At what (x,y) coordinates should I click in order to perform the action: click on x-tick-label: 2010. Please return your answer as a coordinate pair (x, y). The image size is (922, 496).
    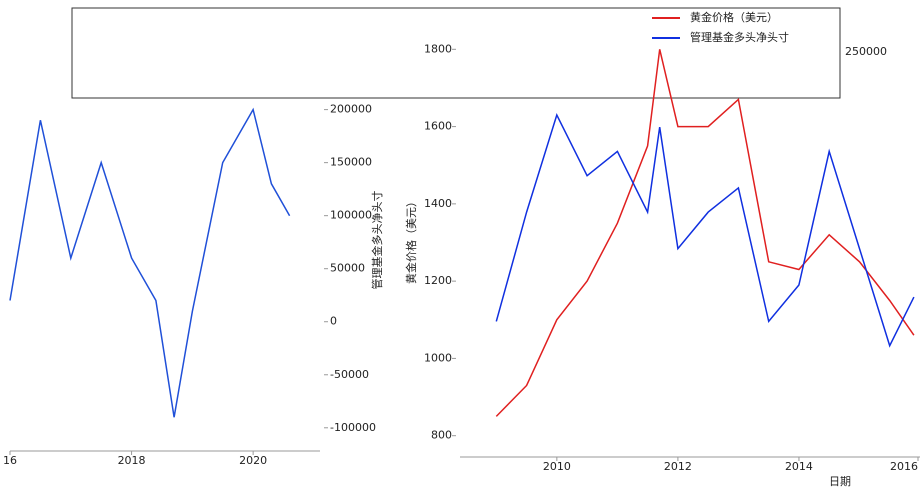
    Looking at the image, I should click on (557, 466).